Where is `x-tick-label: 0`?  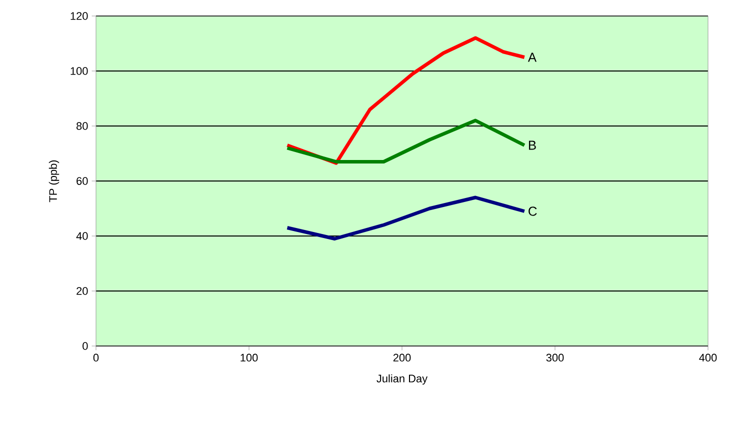 x-tick-label: 0 is located at coordinates (96, 358).